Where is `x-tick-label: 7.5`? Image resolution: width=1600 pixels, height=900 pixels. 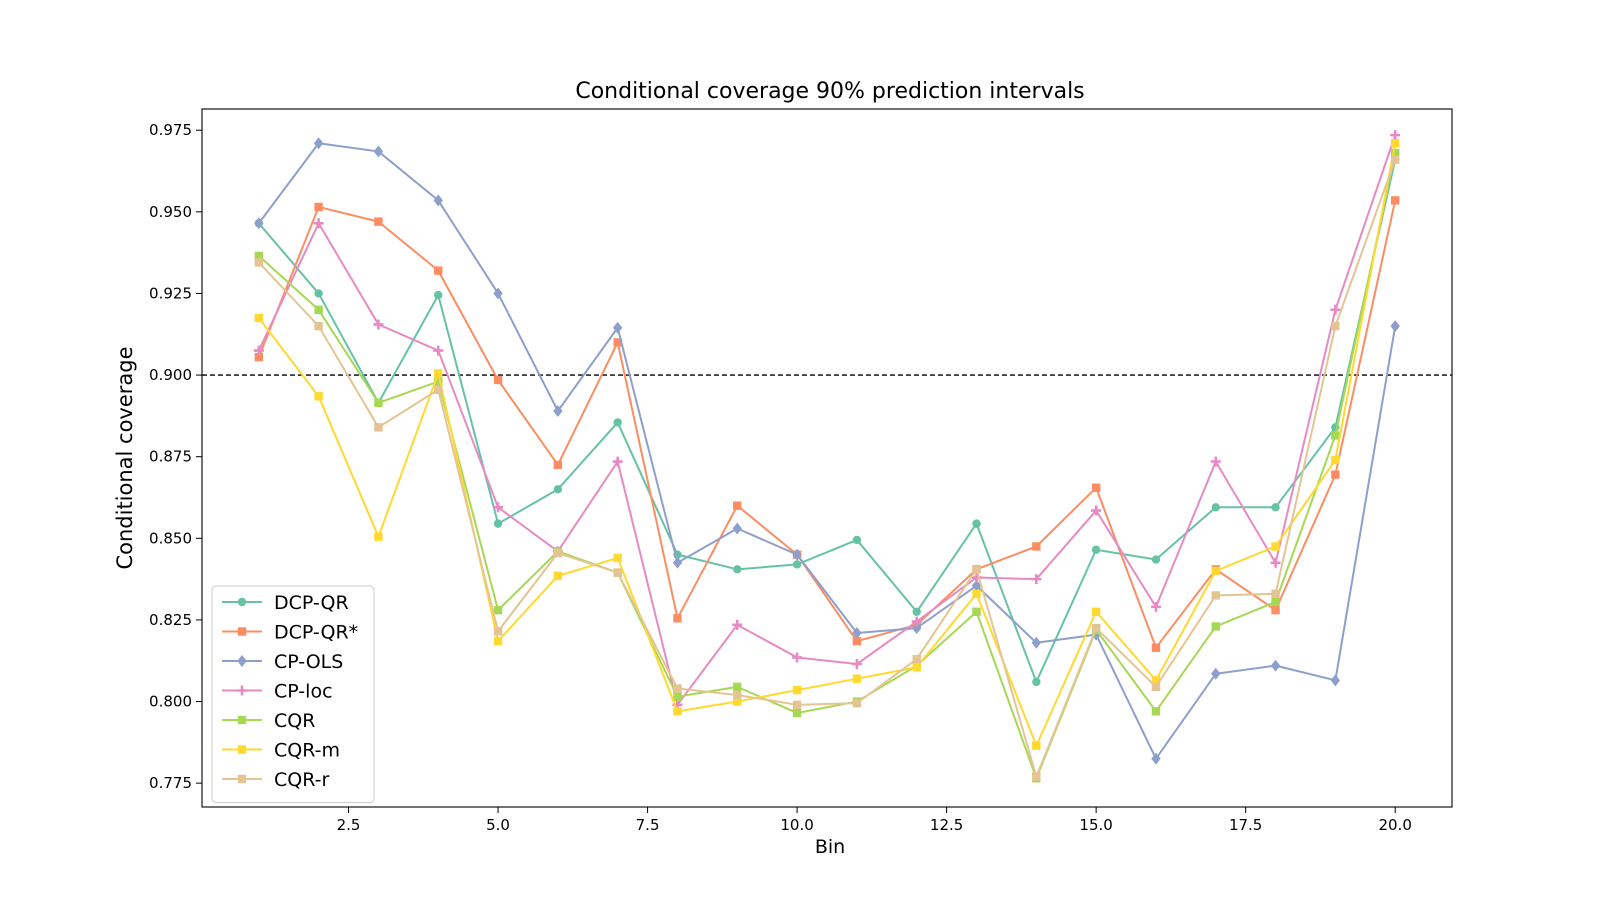 x-tick-label: 7.5 is located at coordinates (648, 825).